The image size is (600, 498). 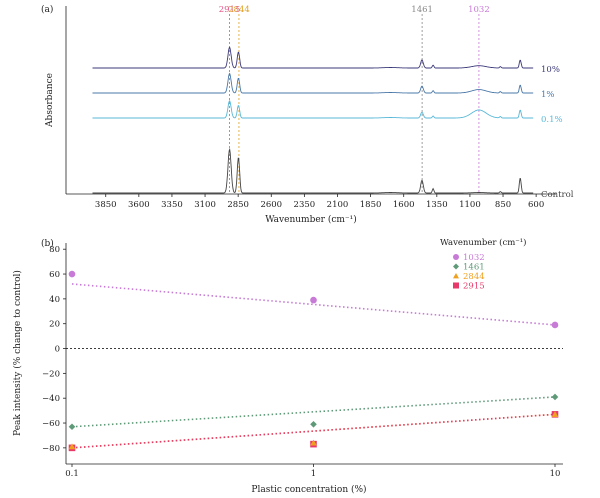 I want to click on panel-b-y-tick-label: 20, so click(x=54, y=325).